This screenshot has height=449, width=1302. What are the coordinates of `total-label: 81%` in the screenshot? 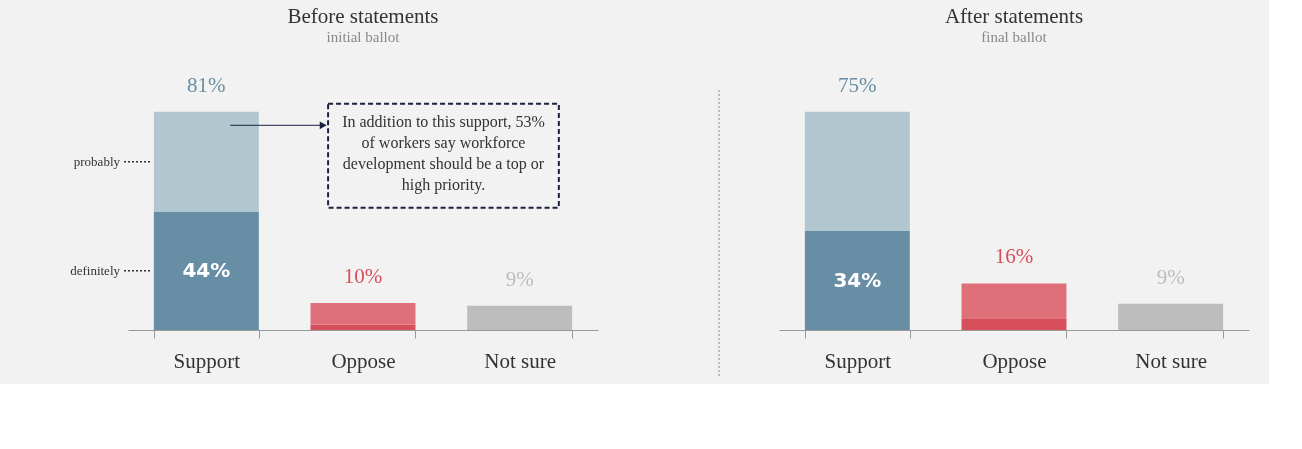 It's located at (206, 84).